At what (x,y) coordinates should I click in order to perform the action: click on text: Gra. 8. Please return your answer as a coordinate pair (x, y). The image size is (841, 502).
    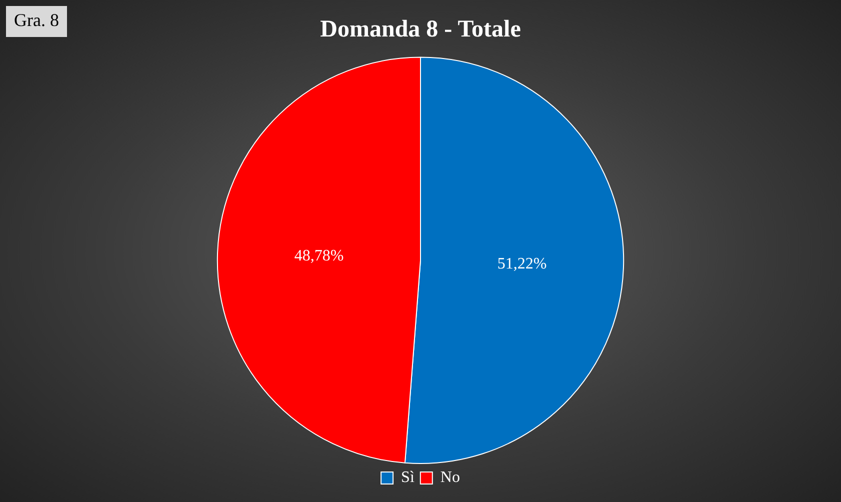
    Looking at the image, I should click on (36, 21).